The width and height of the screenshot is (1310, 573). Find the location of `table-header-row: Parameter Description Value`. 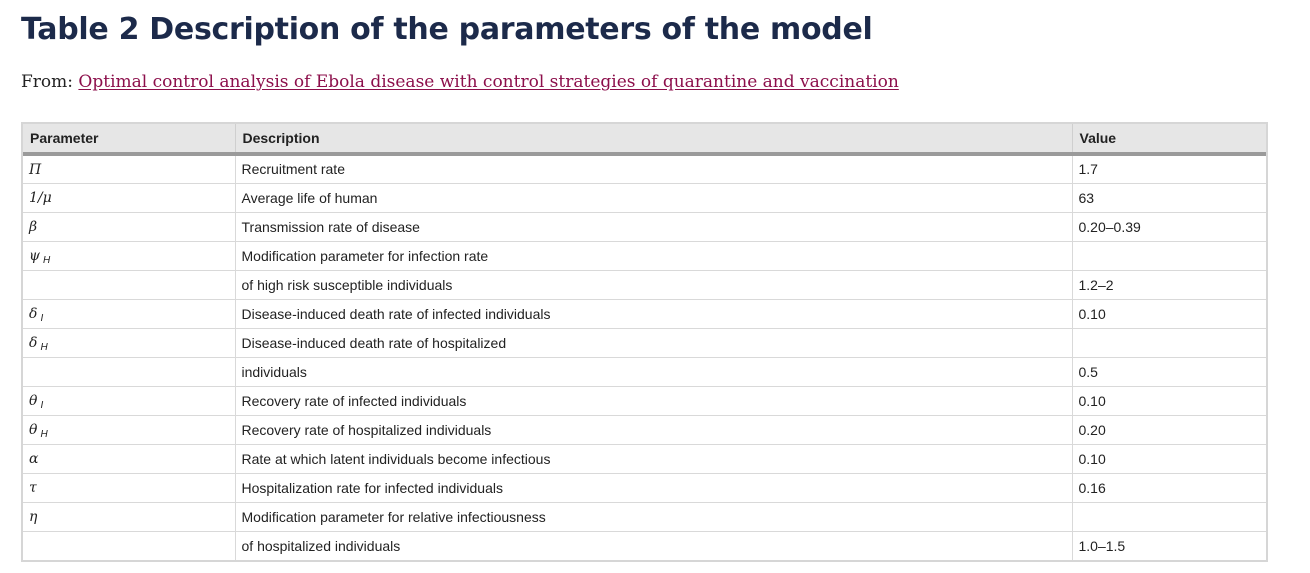

table-header-row: Parameter Description Value is located at coordinates (644, 140).